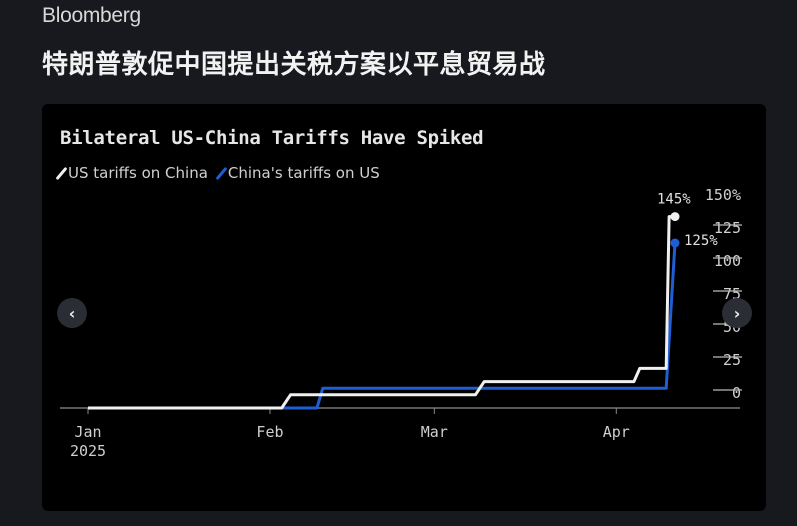 This screenshot has width=797, height=526. What do you see at coordinates (269, 432) in the screenshot?
I see `x-tick-label: Feb` at bounding box center [269, 432].